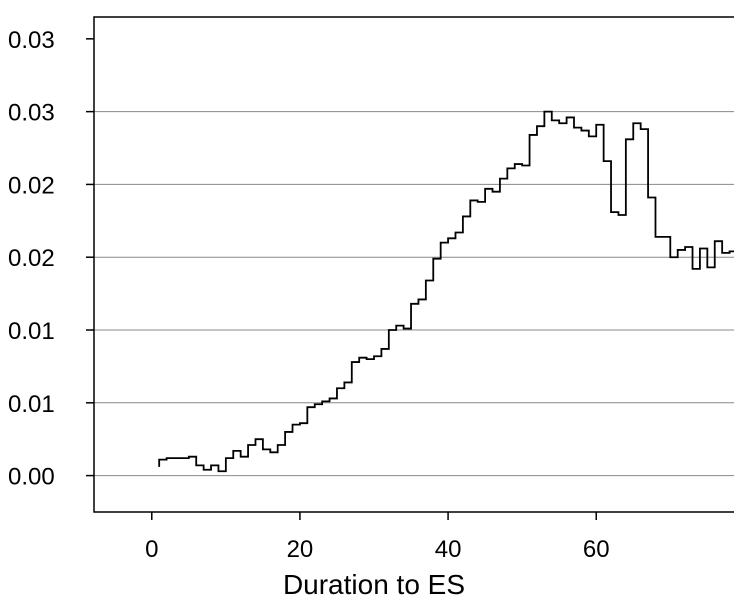  What do you see at coordinates (31, 477) in the screenshot?
I see `y-tick-label: 0.00` at bounding box center [31, 477].